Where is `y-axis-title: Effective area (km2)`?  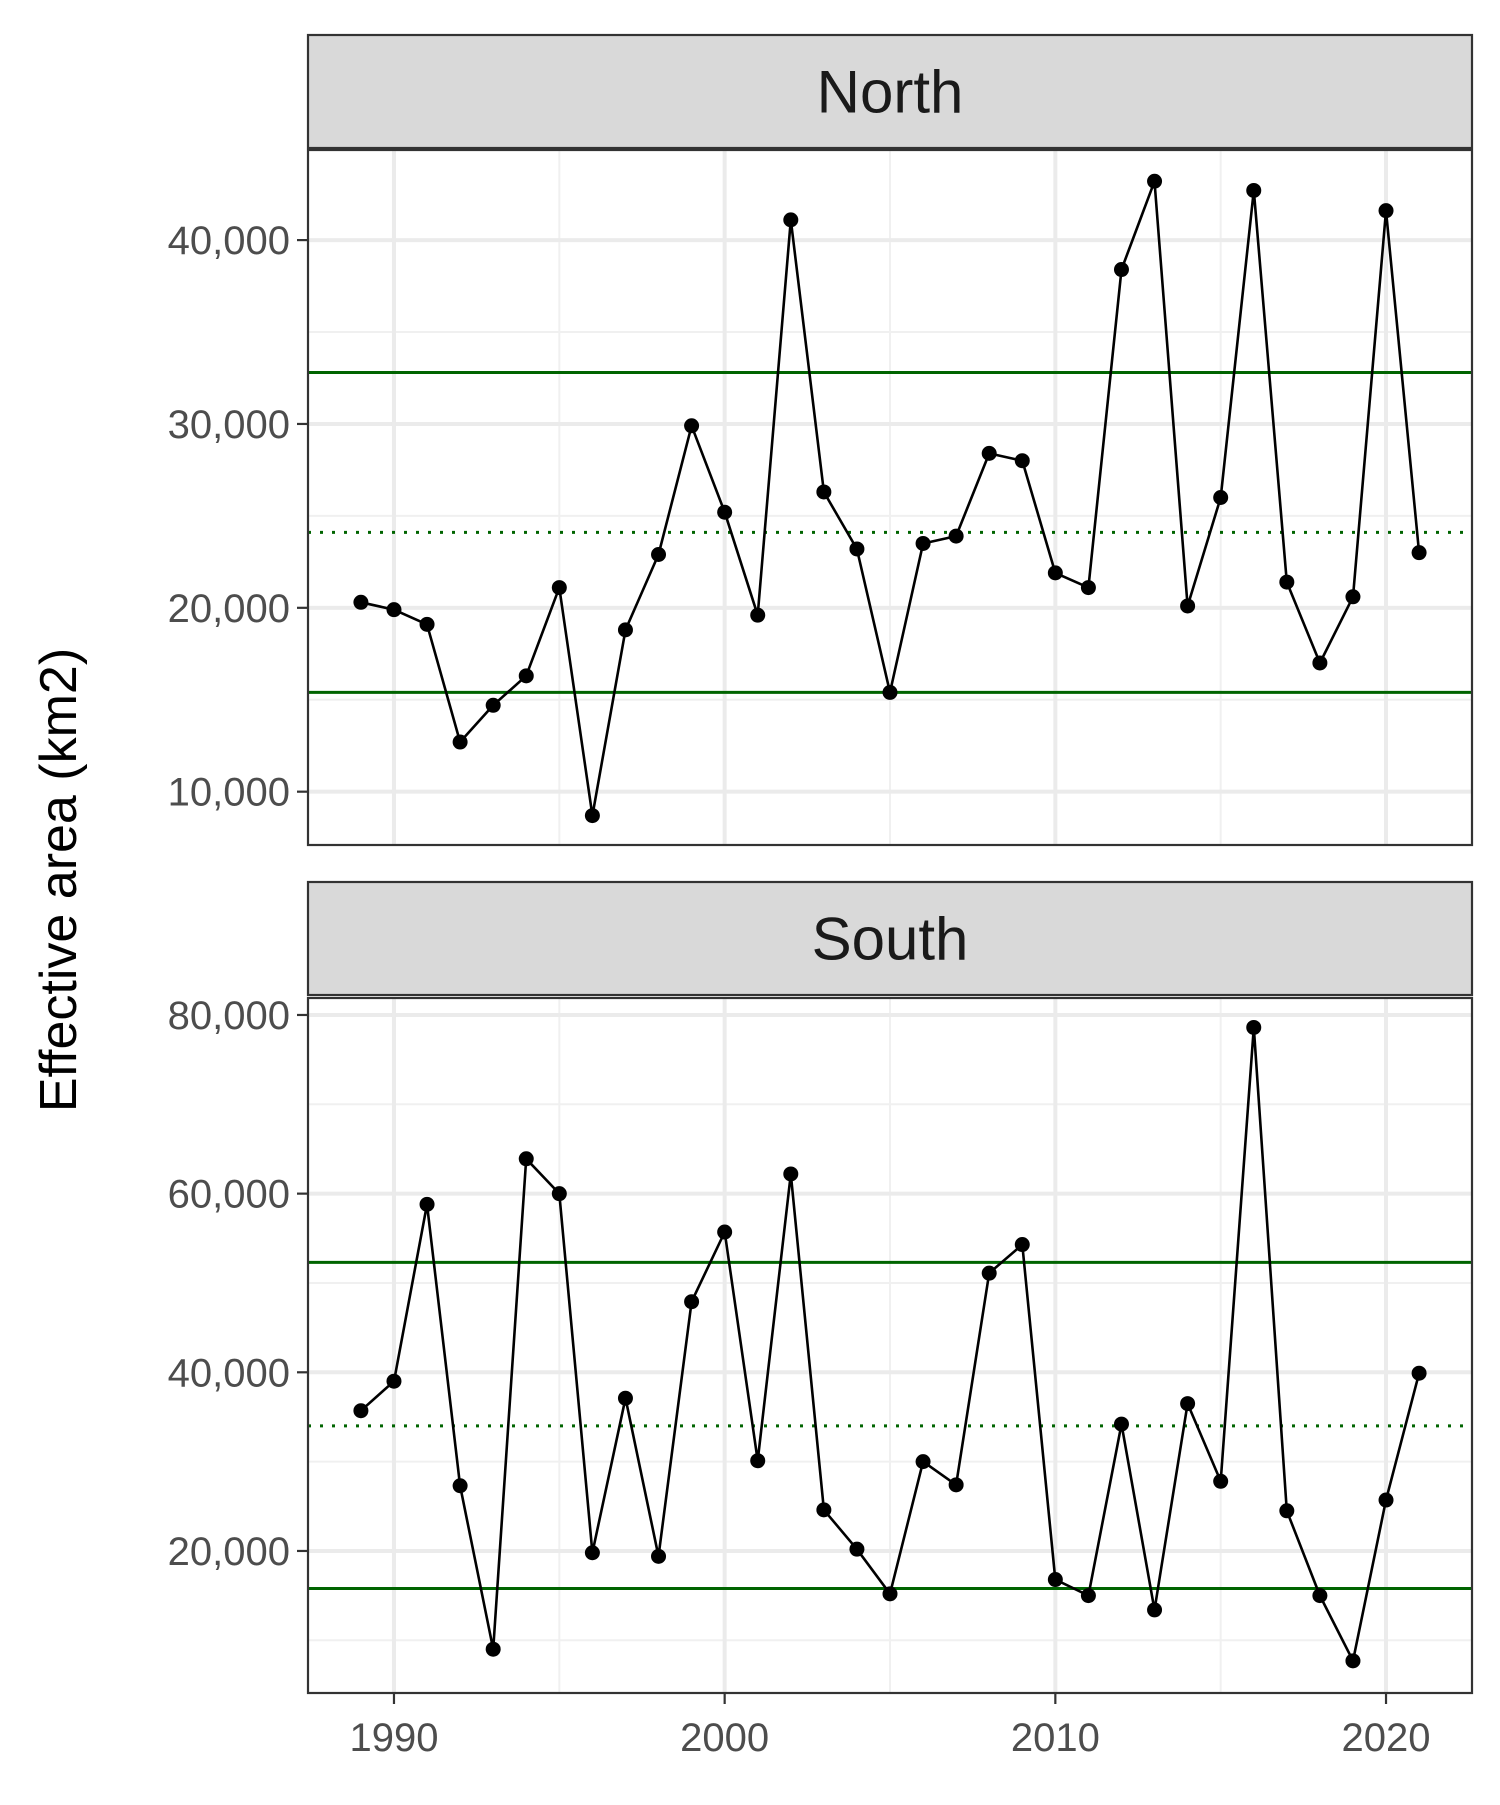 y-axis-title: Effective area (km2) is located at coordinates (59, 880).